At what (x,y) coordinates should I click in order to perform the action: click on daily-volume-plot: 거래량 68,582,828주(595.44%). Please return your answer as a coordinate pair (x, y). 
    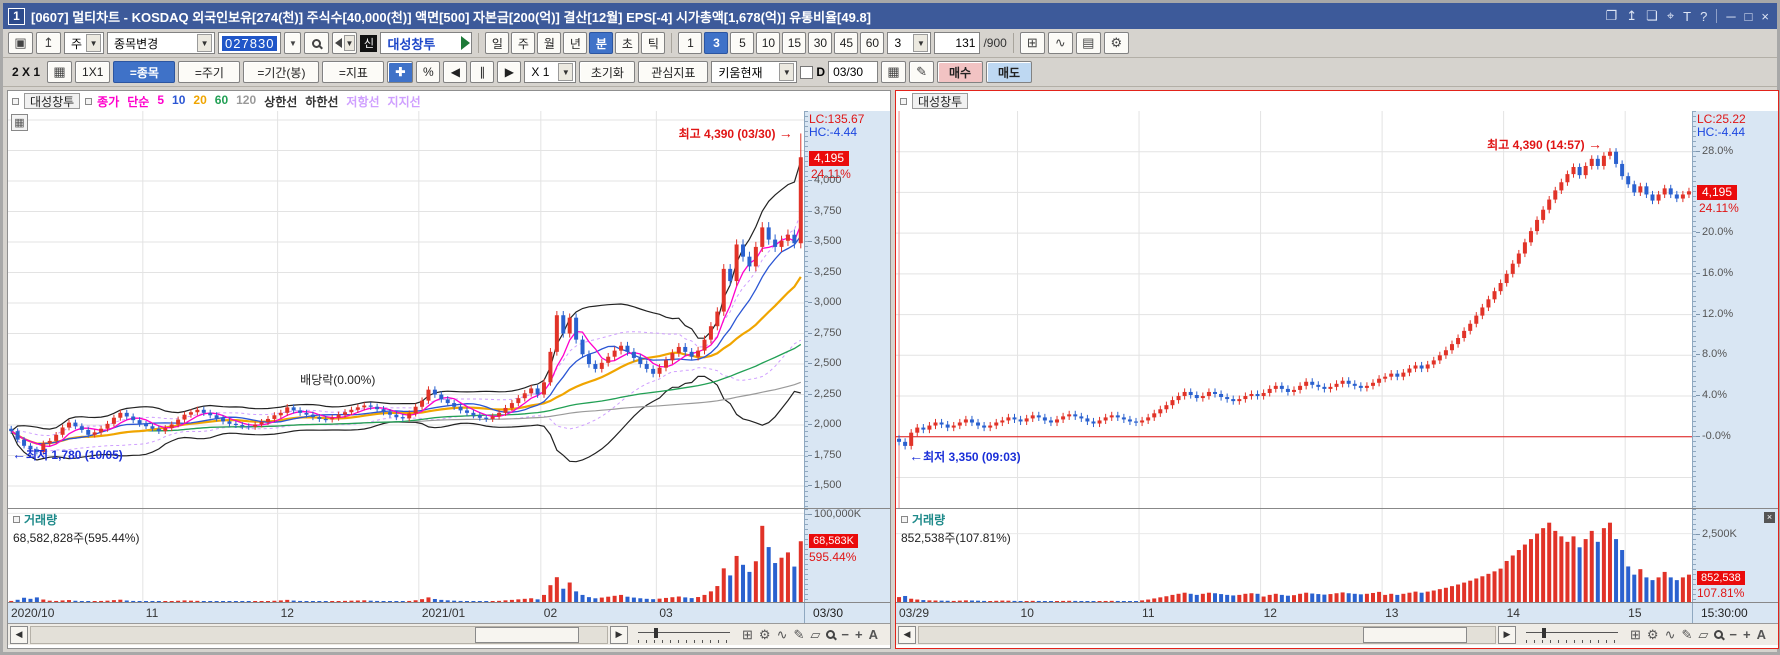
    Looking at the image, I should click on (406, 555).